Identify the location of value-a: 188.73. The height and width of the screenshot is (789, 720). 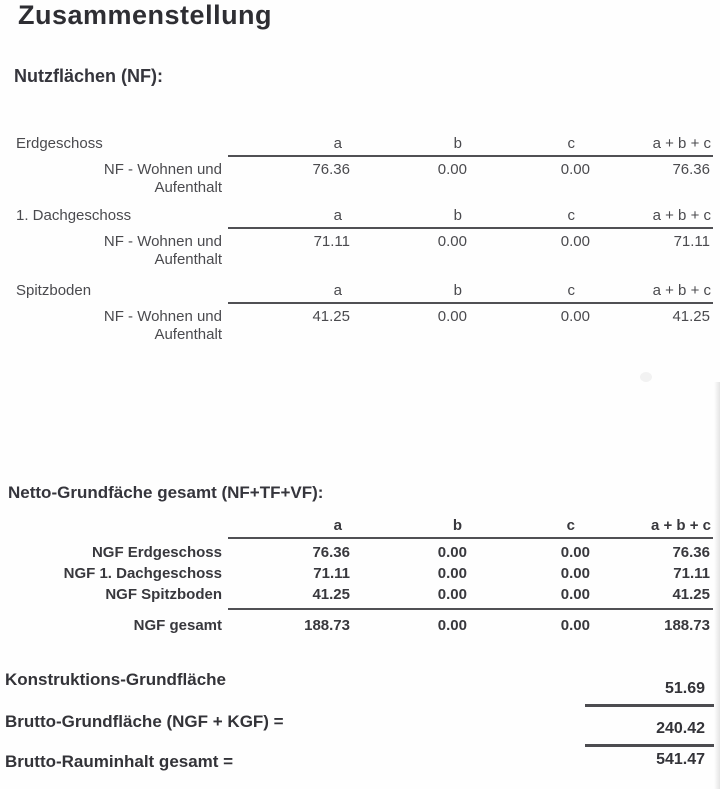
(327, 625).